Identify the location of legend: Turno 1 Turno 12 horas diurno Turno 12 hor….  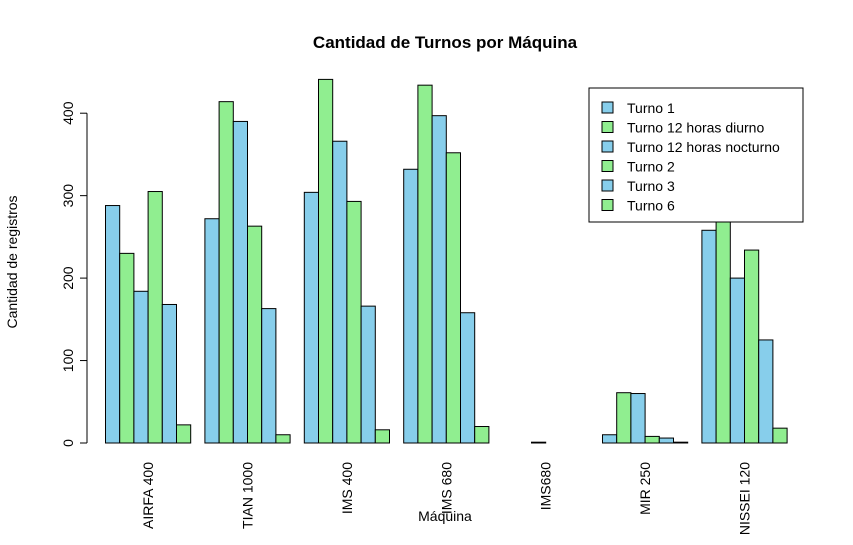
(696, 155).